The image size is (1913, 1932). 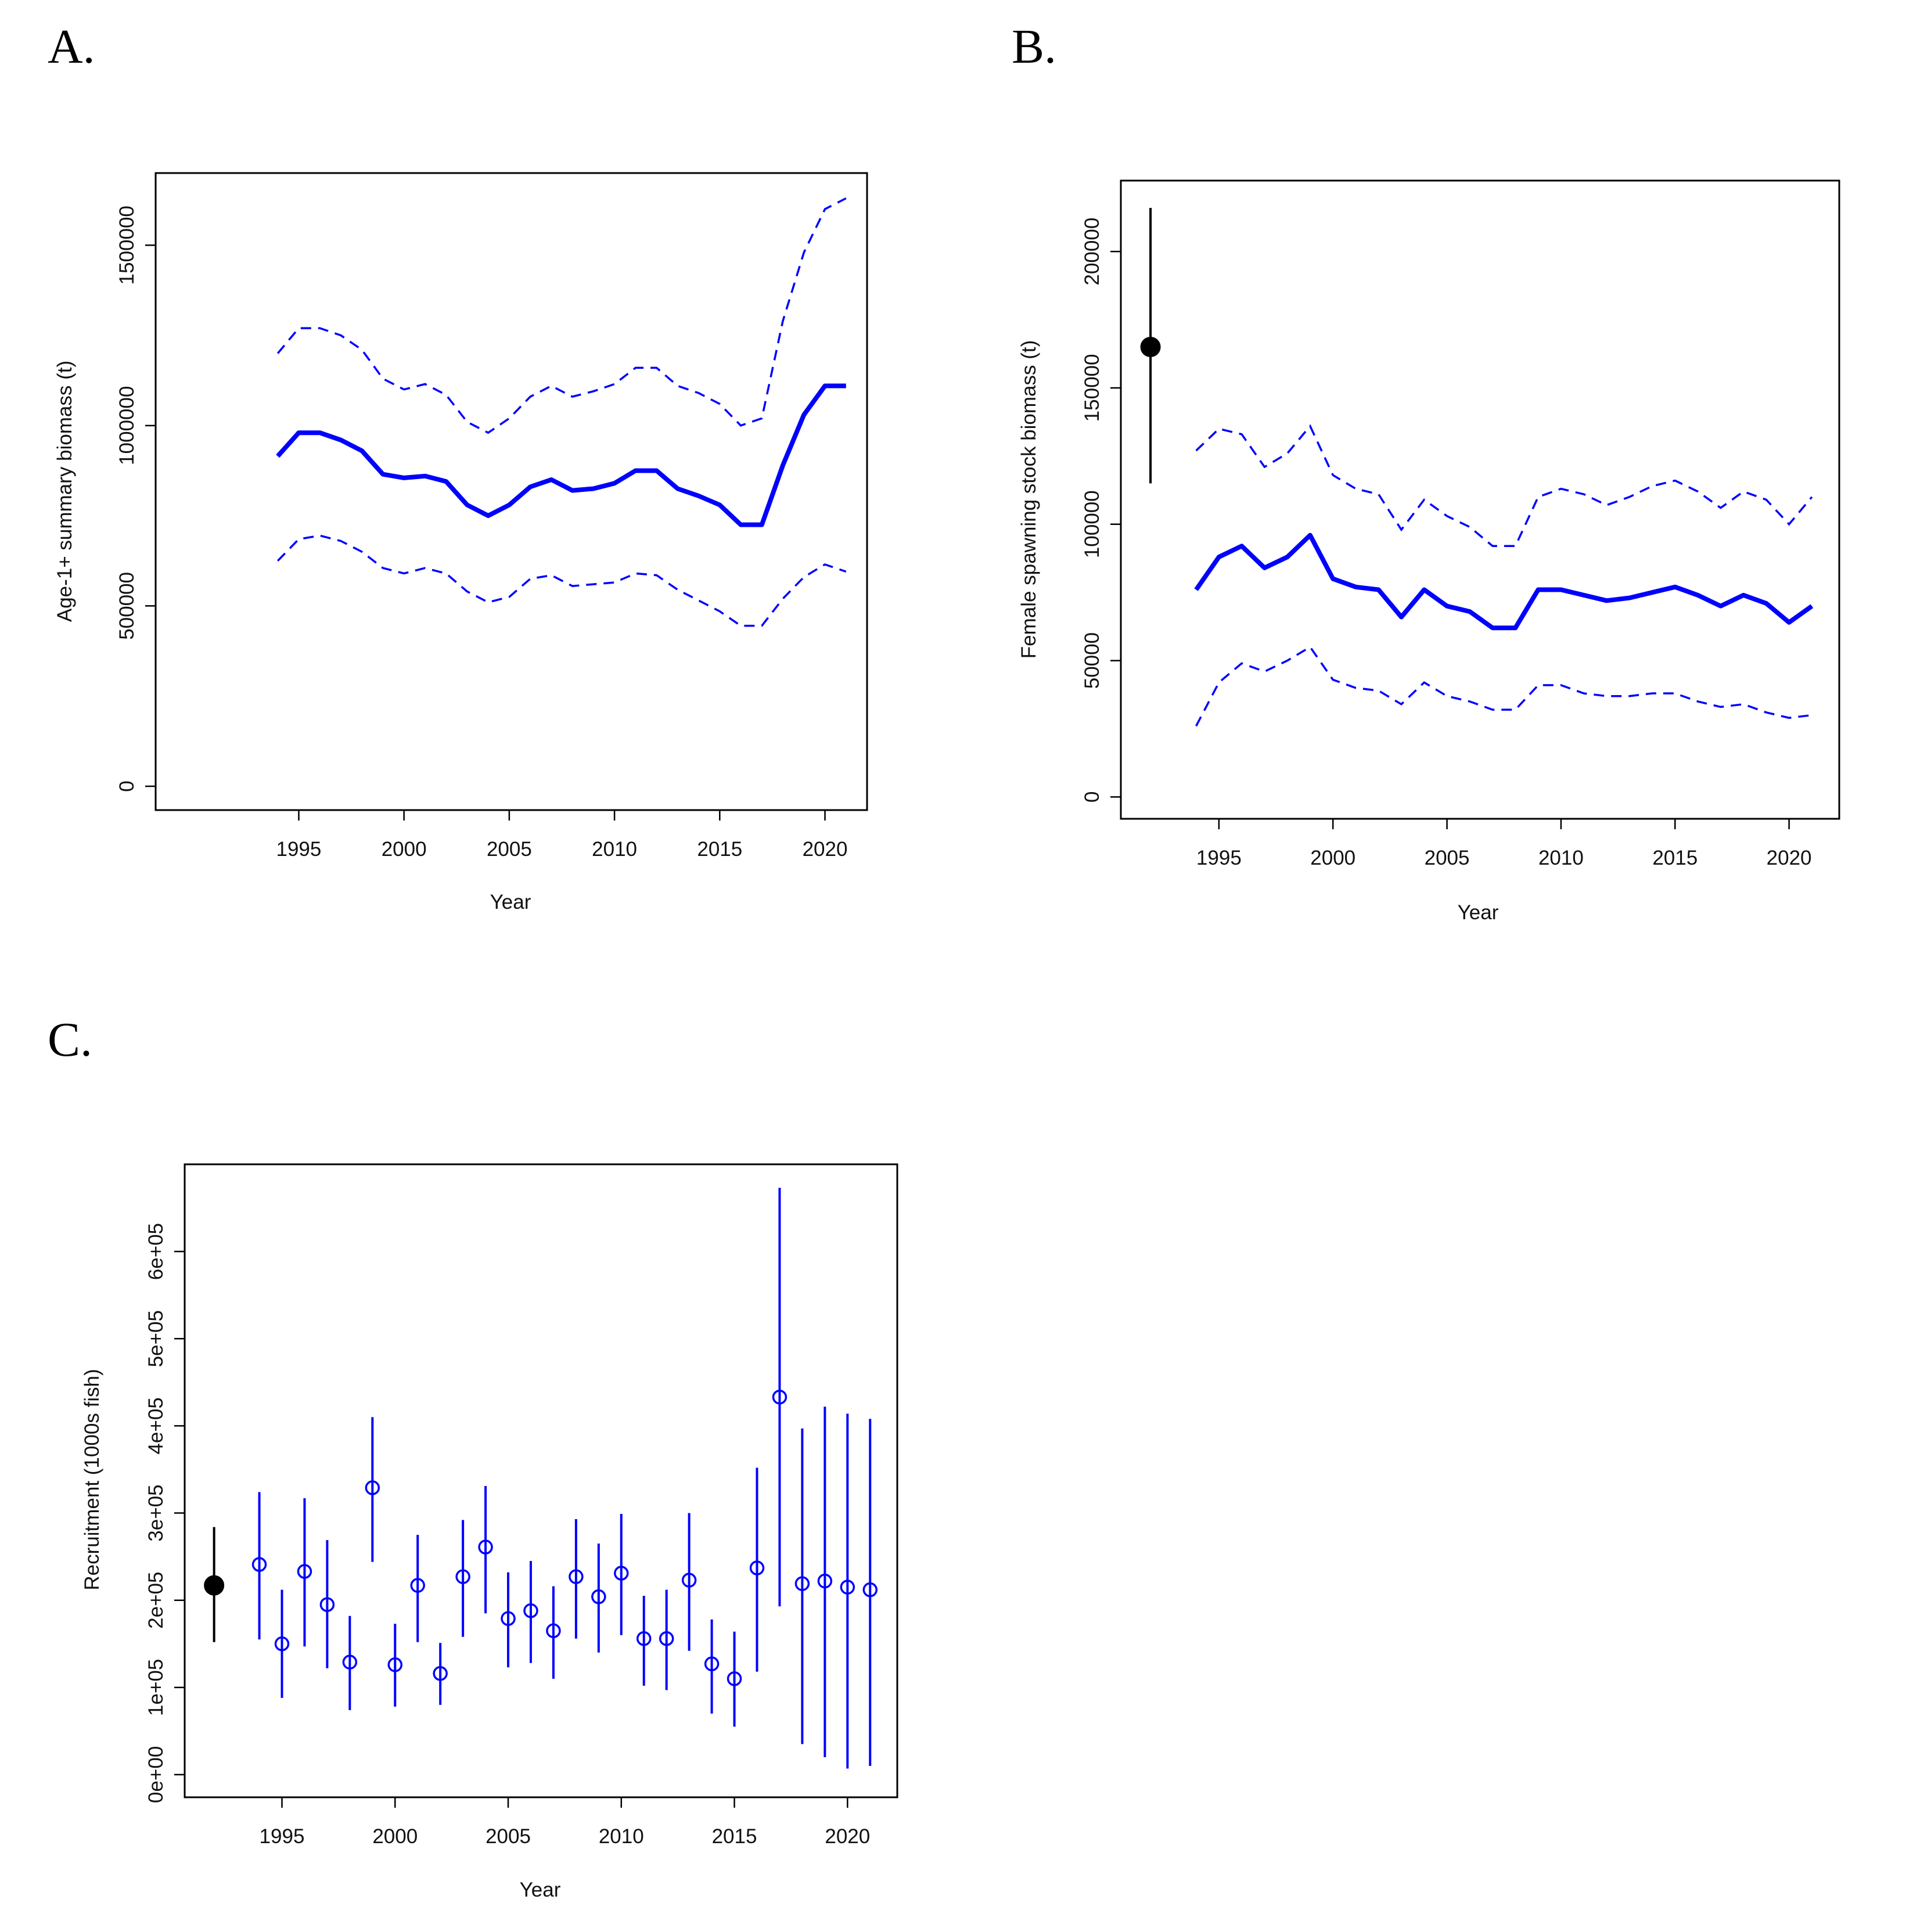 What do you see at coordinates (719, 849) in the screenshot?
I see `x-tick-label-a-4: 2015` at bounding box center [719, 849].